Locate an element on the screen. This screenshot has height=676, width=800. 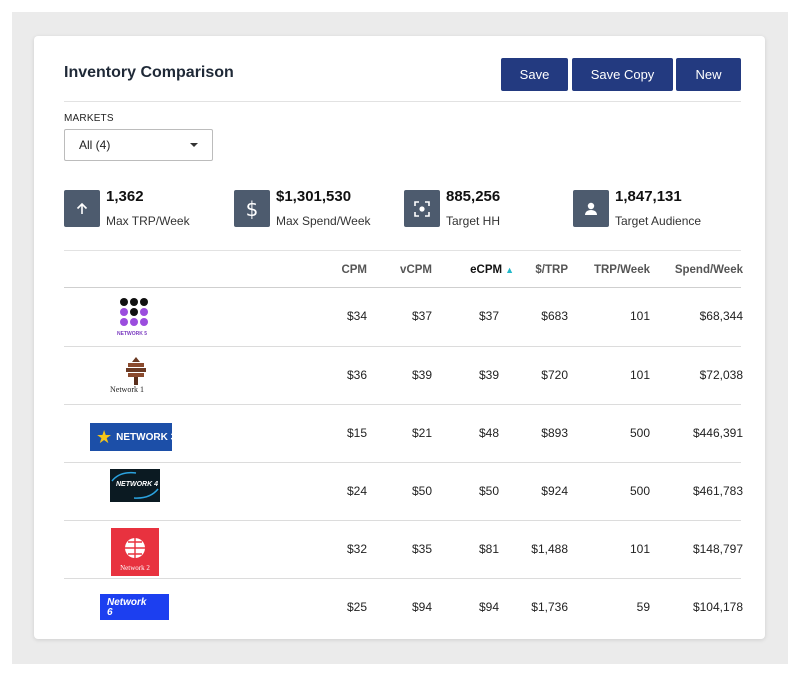
cell-spend-week: $148,797 is located at coordinates (717, 549).